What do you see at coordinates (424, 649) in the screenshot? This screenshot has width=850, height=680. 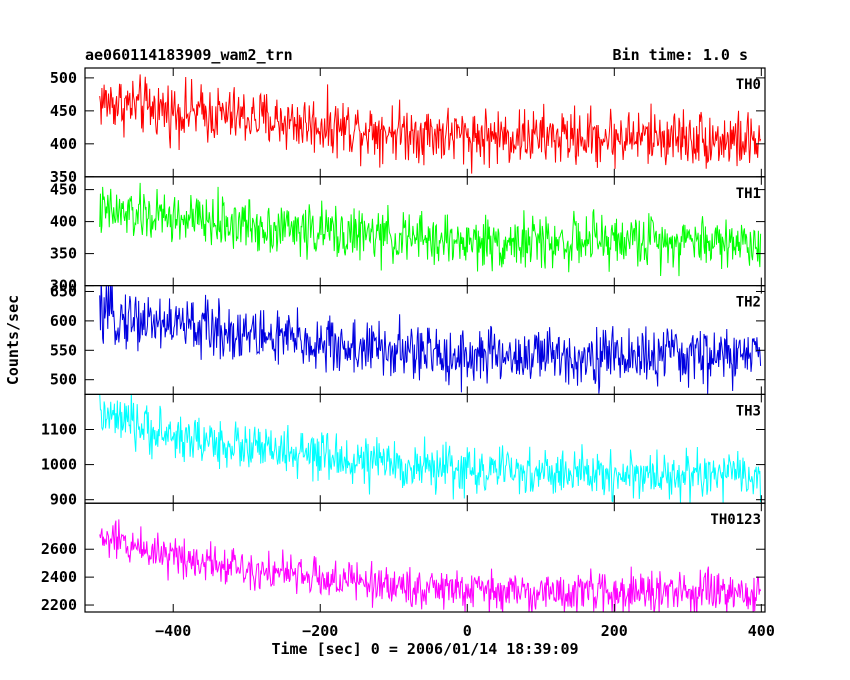 I see `x-axis-label: Time [sec] 0 = 2006/01/14 18:39:09` at bounding box center [424, 649].